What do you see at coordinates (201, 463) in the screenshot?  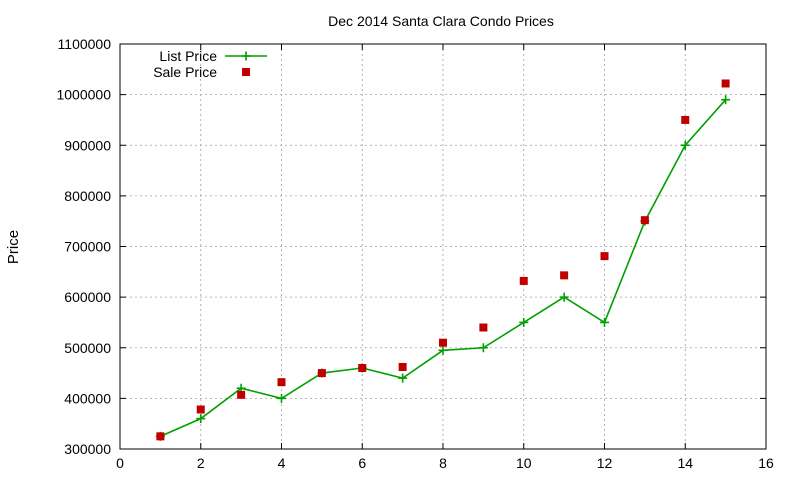 I see `x-tick-label: 2` at bounding box center [201, 463].